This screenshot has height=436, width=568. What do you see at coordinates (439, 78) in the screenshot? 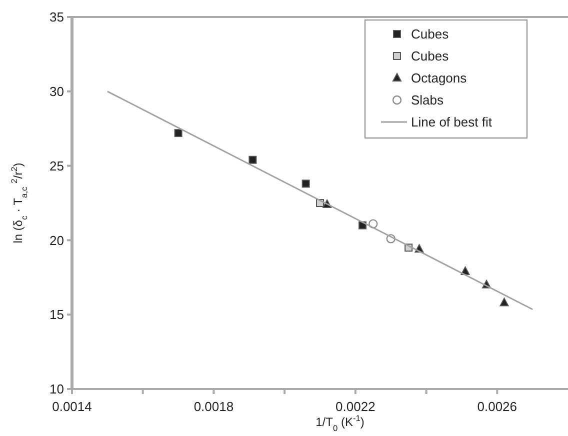
I see `legend-label: Octagons` at bounding box center [439, 78].